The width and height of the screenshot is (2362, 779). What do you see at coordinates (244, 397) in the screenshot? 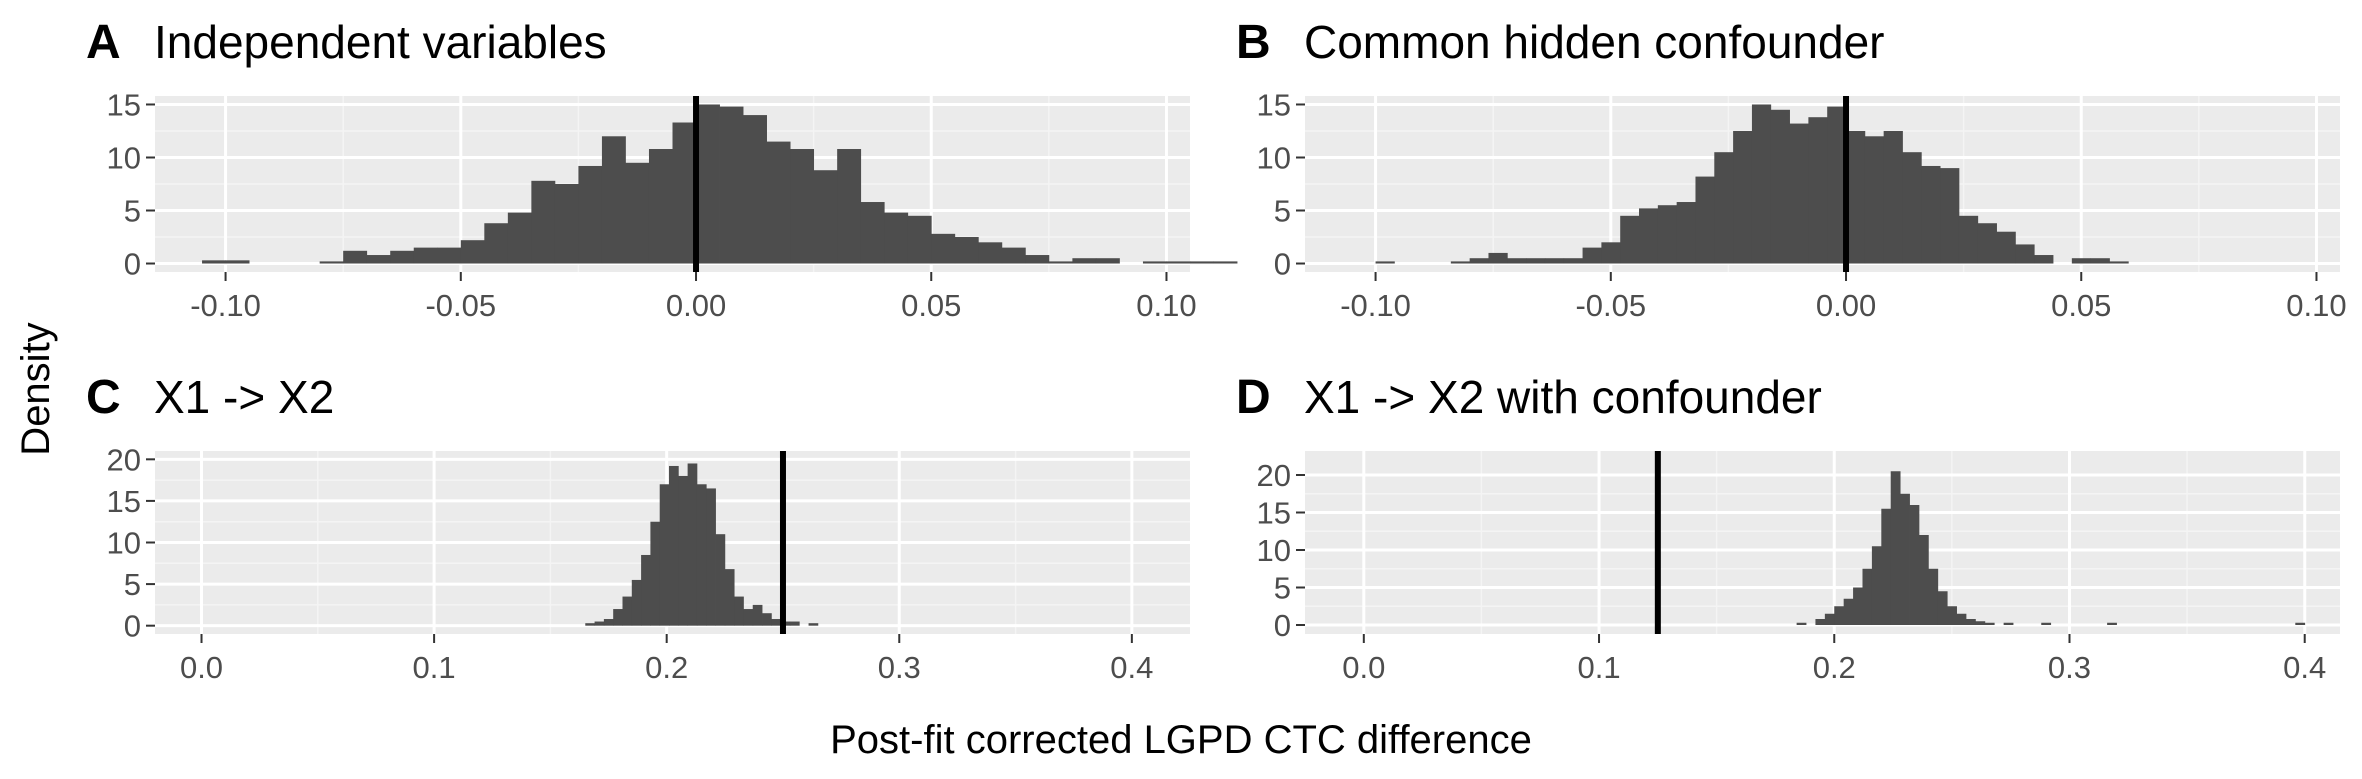
I see `panel-title: X1 -> X2` at bounding box center [244, 397].